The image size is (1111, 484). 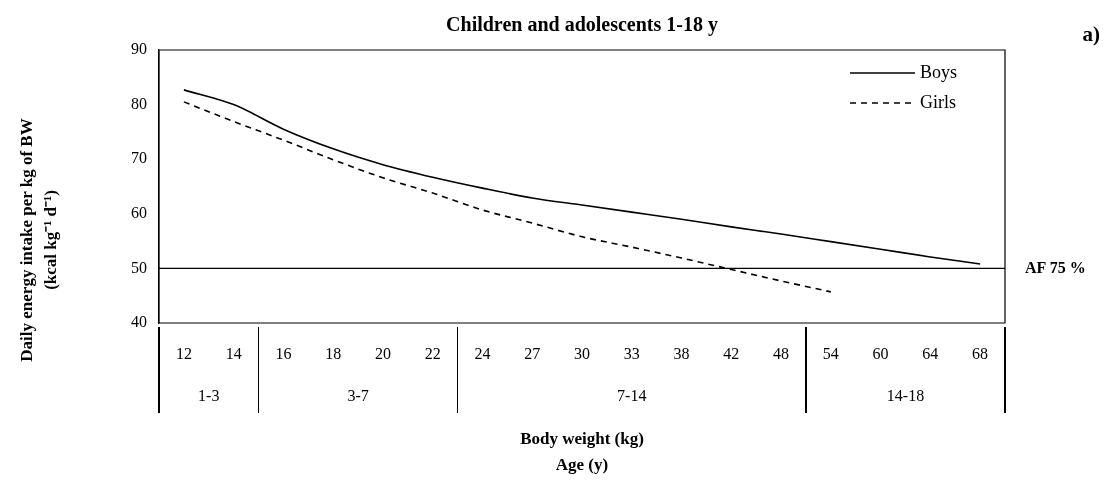 What do you see at coordinates (139, 212) in the screenshot?
I see `y-tick-label: 60` at bounding box center [139, 212].